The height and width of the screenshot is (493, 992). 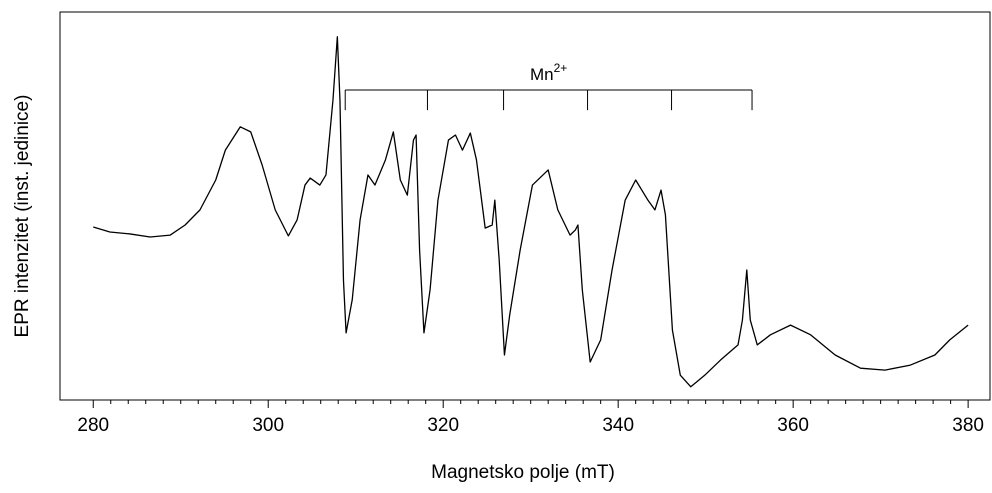 What do you see at coordinates (542, 74) in the screenshot?
I see `annotation-text: Mn` at bounding box center [542, 74].